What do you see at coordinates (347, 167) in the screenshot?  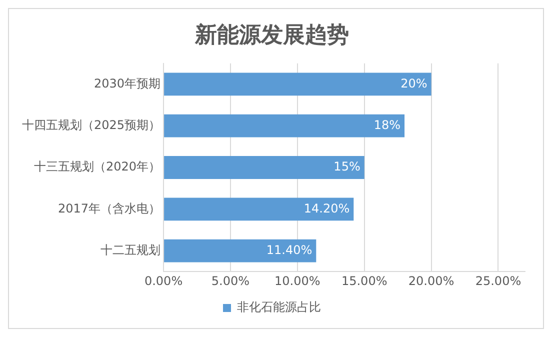 I see `data-label: 15%` at bounding box center [347, 167].